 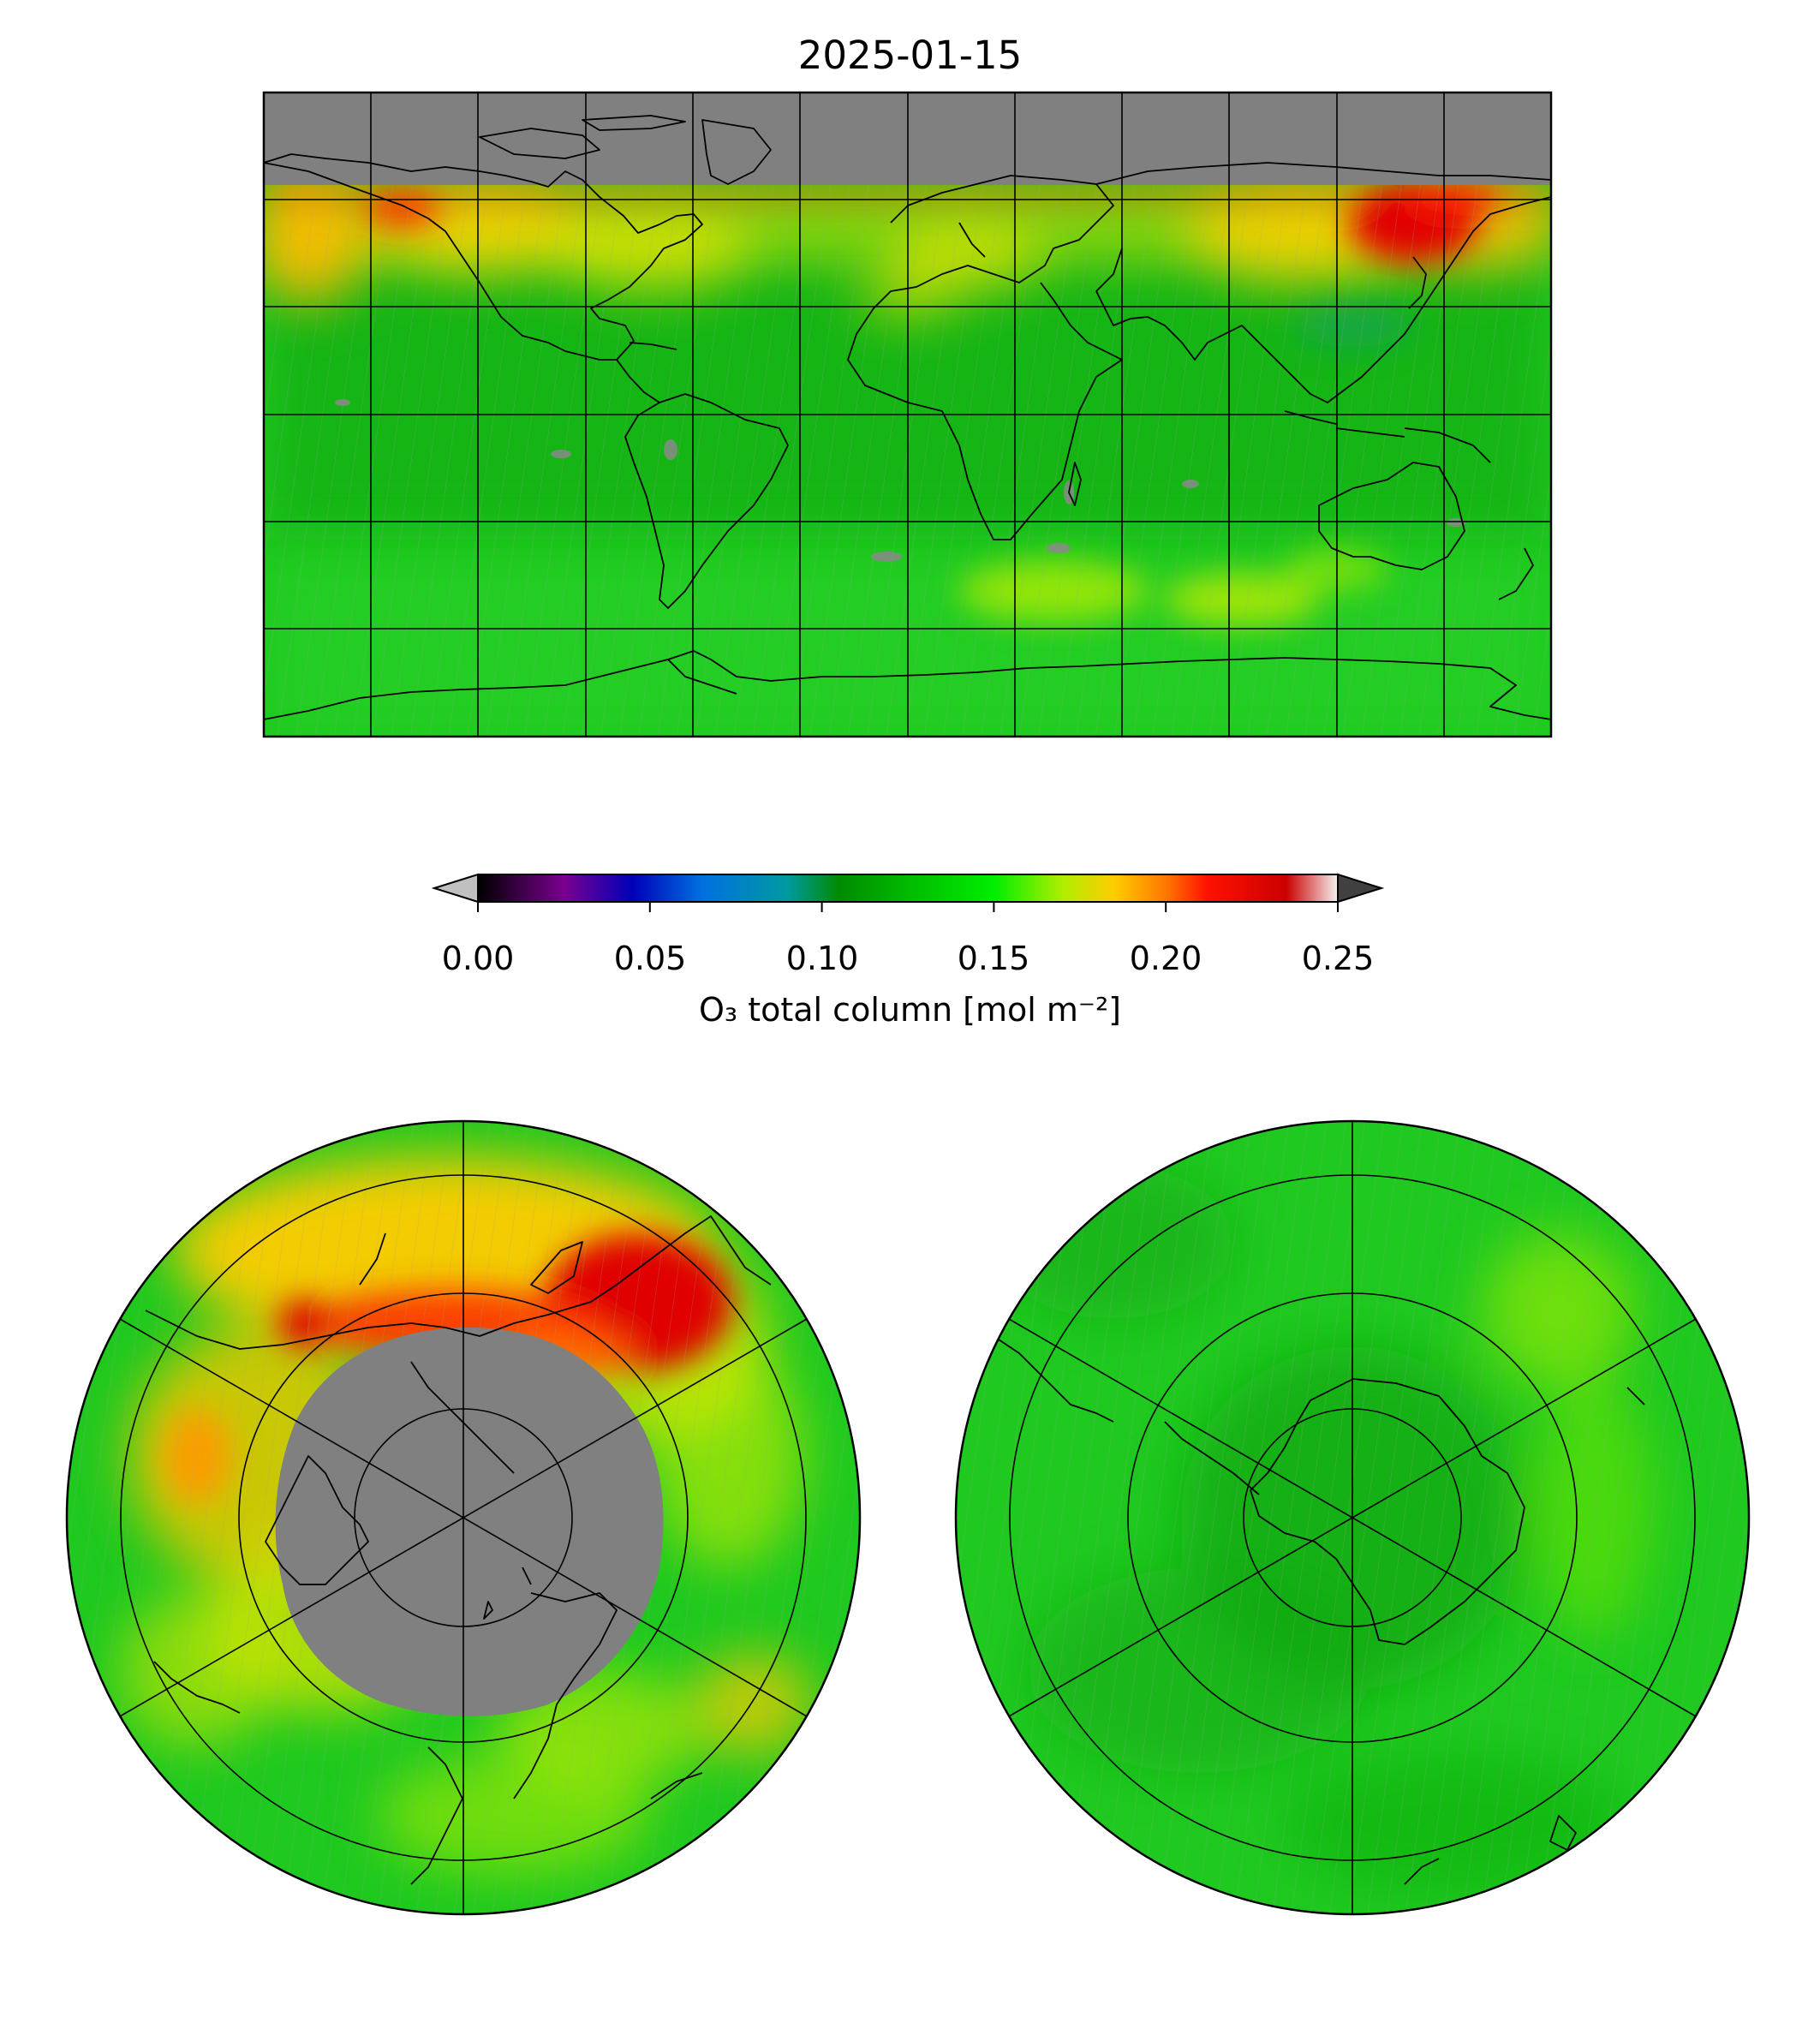 What do you see at coordinates (908, 888) in the screenshot?
I see `colorbar-gradient` at bounding box center [908, 888].